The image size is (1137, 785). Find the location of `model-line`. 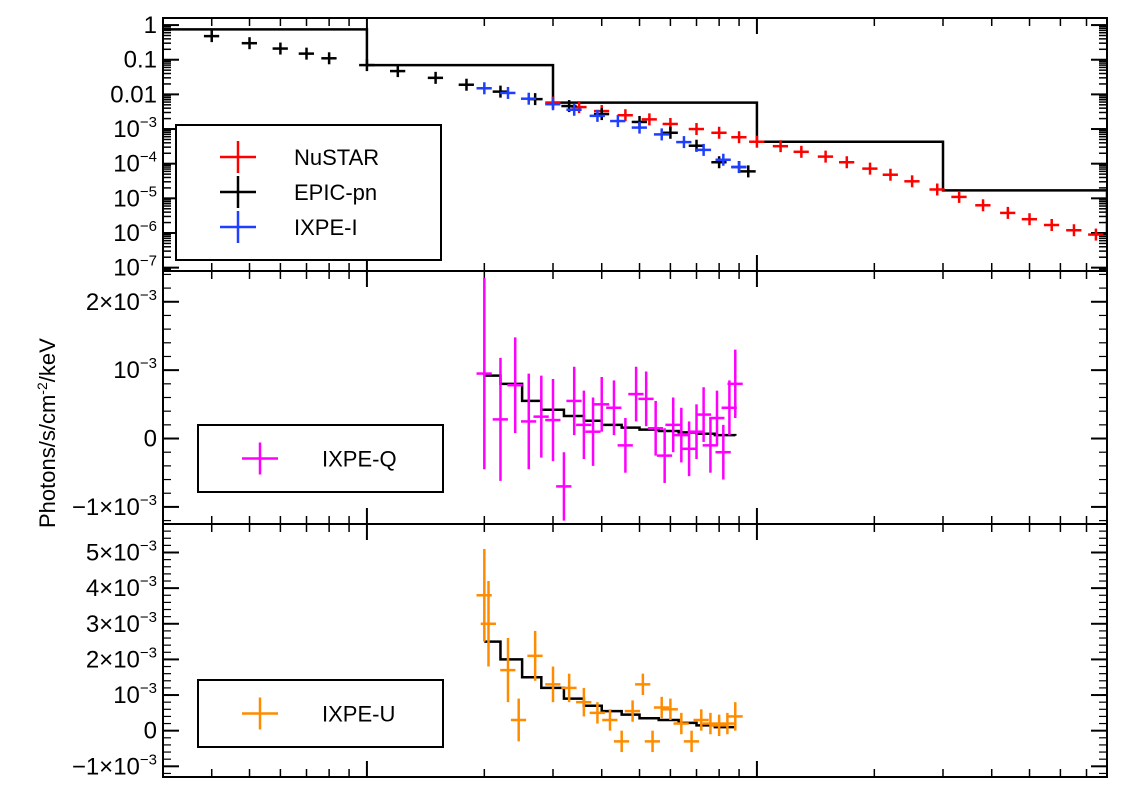

model-line is located at coordinates (610, 684).